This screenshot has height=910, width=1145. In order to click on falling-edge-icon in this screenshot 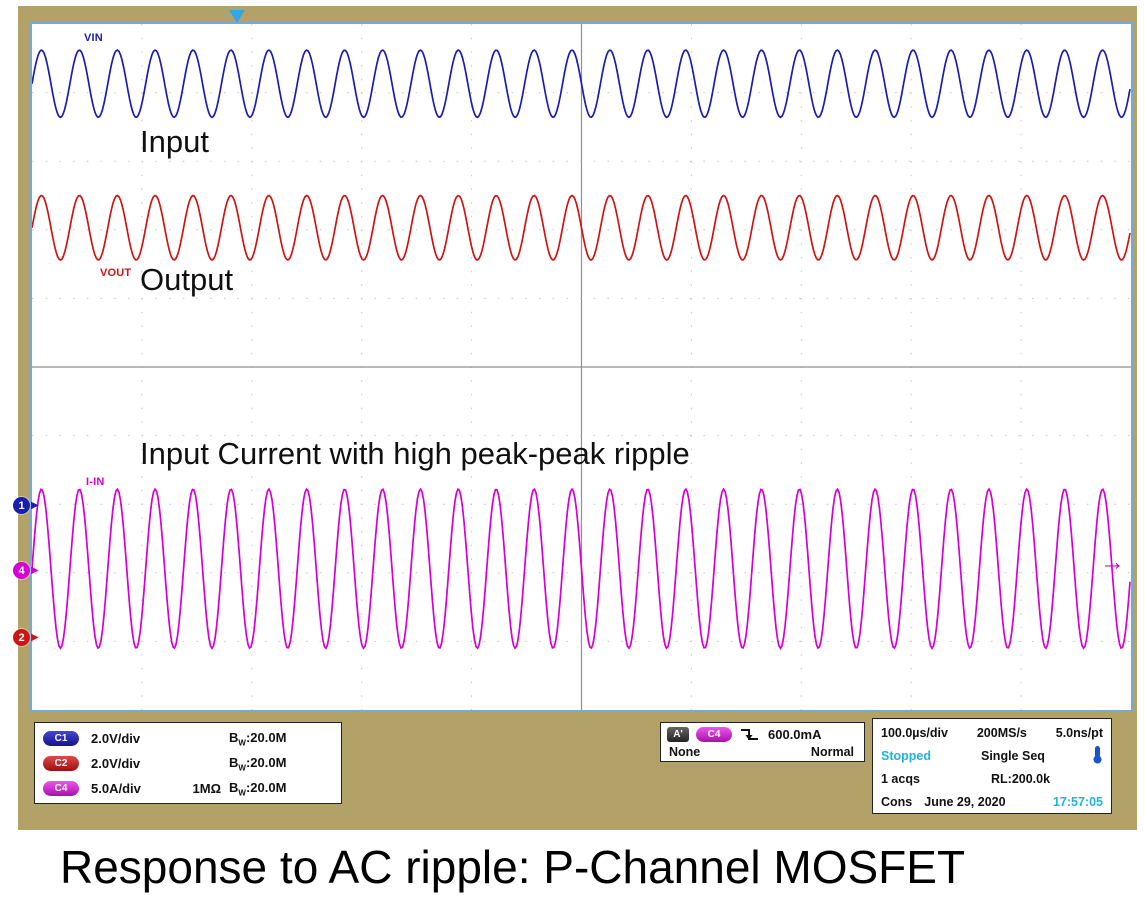, I will do `click(749, 734)`.